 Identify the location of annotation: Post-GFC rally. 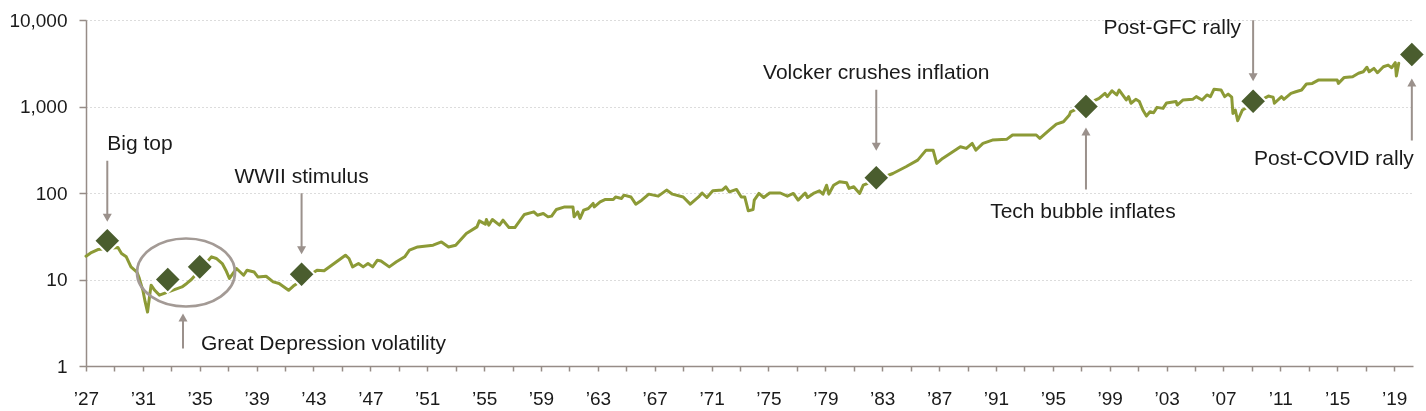
(1172, 27).